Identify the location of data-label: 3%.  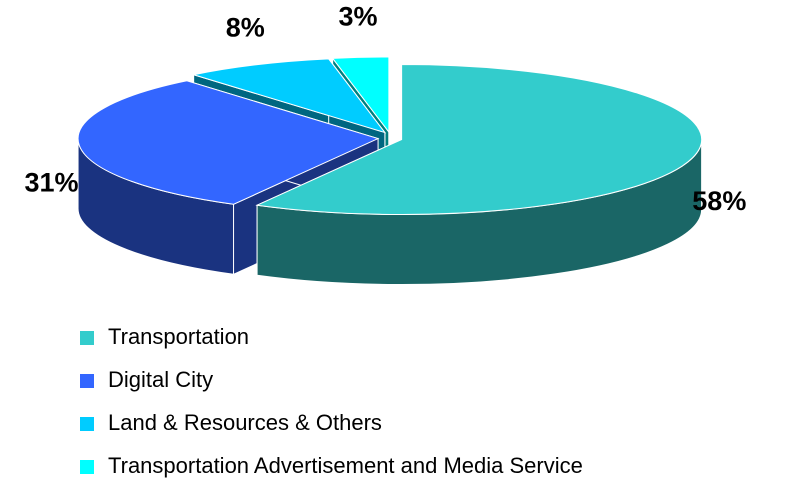
(357, 17).